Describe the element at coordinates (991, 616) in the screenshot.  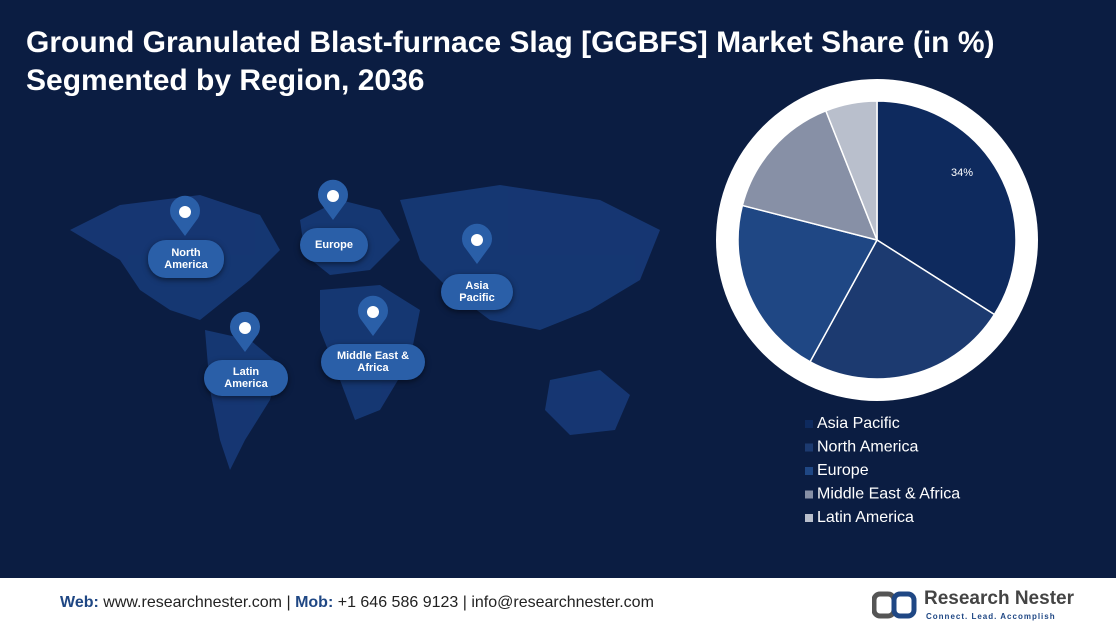
I see `logo-tagline: Connect. Lead. Accomplish` at that location.